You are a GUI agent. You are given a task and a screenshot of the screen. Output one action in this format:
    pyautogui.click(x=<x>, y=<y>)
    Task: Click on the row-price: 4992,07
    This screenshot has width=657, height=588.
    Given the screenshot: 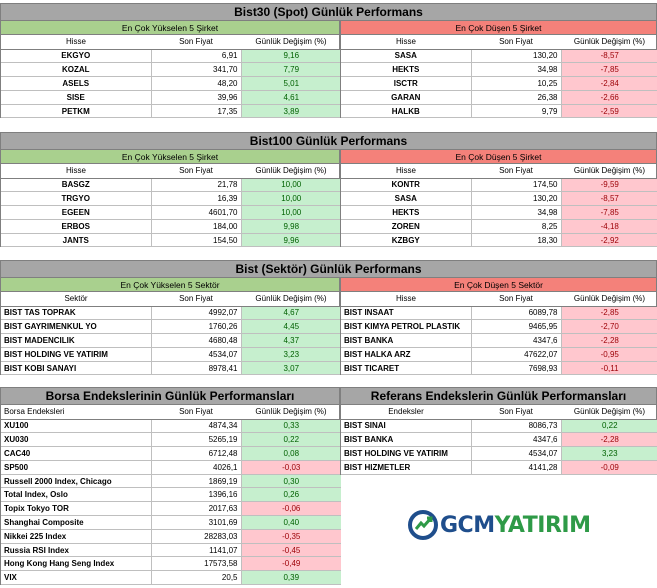 What is the action you would take?
    pyautogui.click(x=196, y=313)
    